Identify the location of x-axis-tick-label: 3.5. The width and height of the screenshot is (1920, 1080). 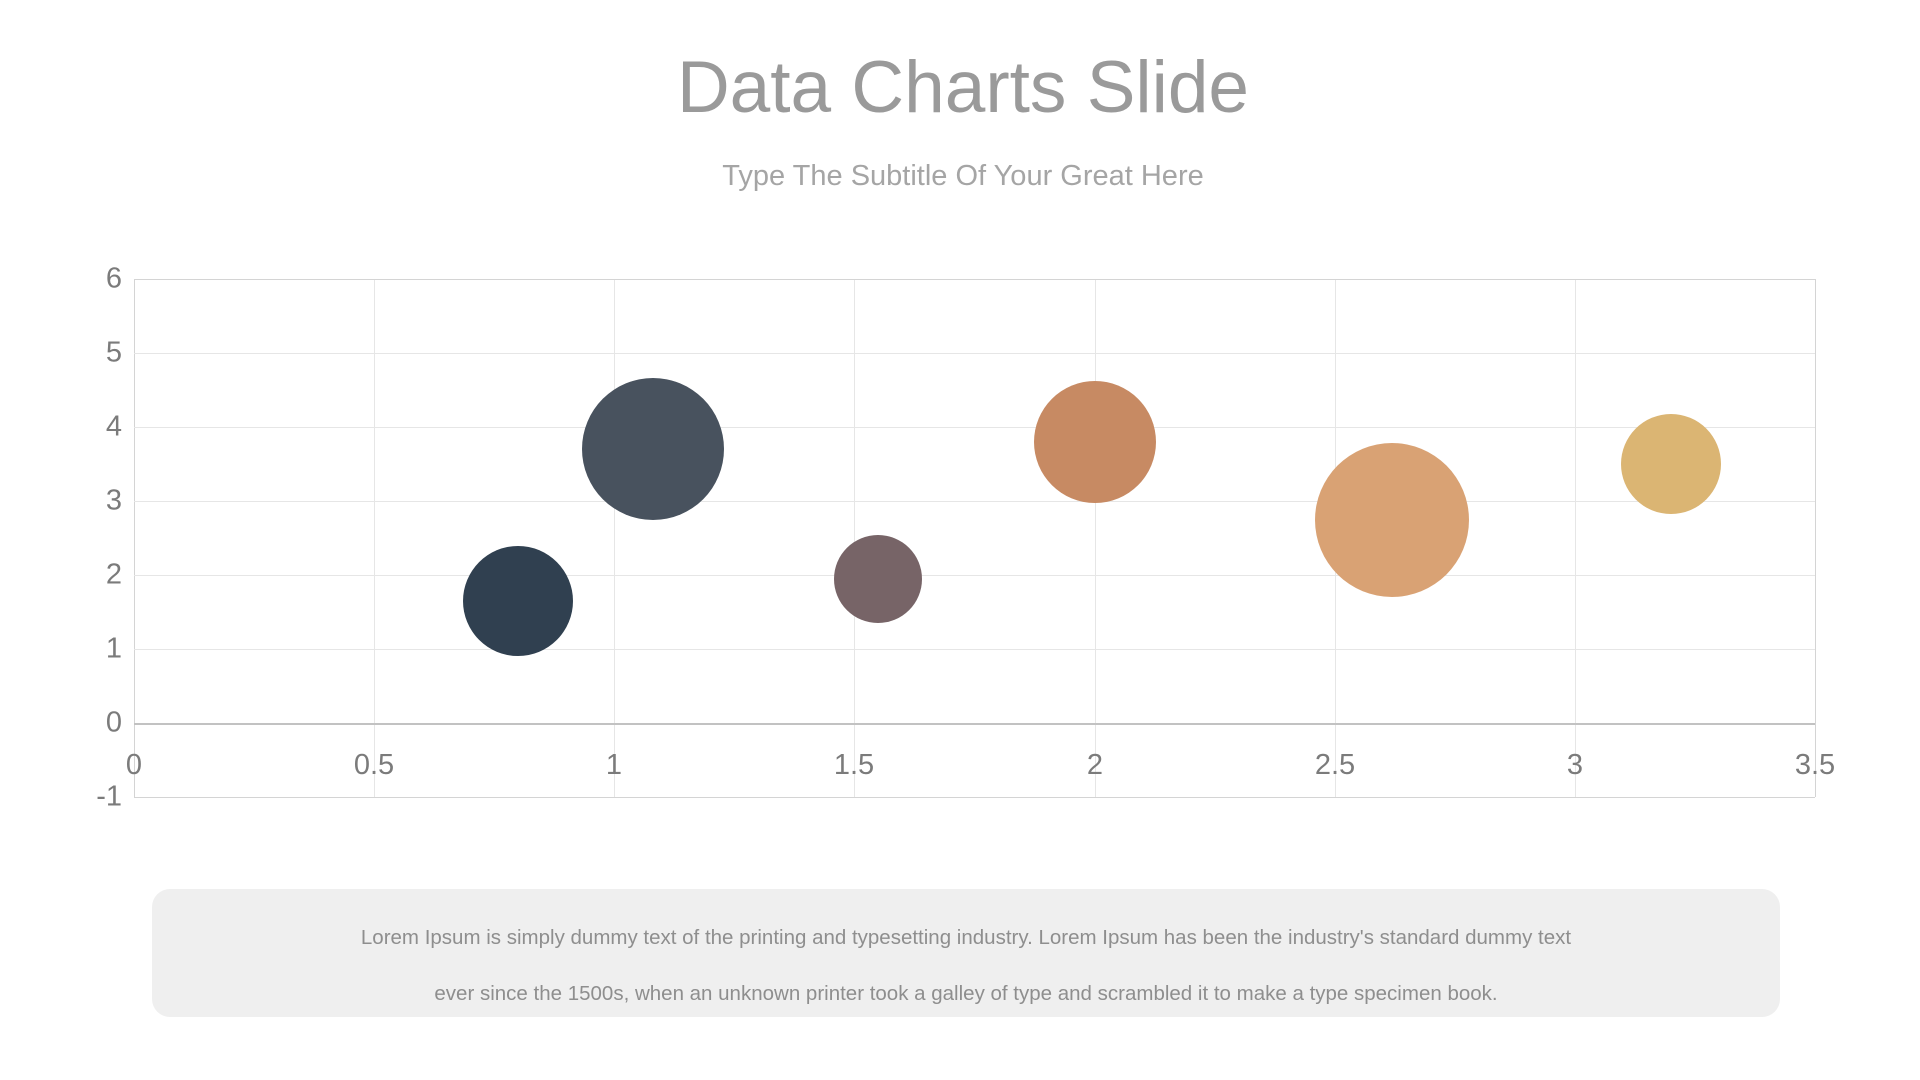
(1815, 765).